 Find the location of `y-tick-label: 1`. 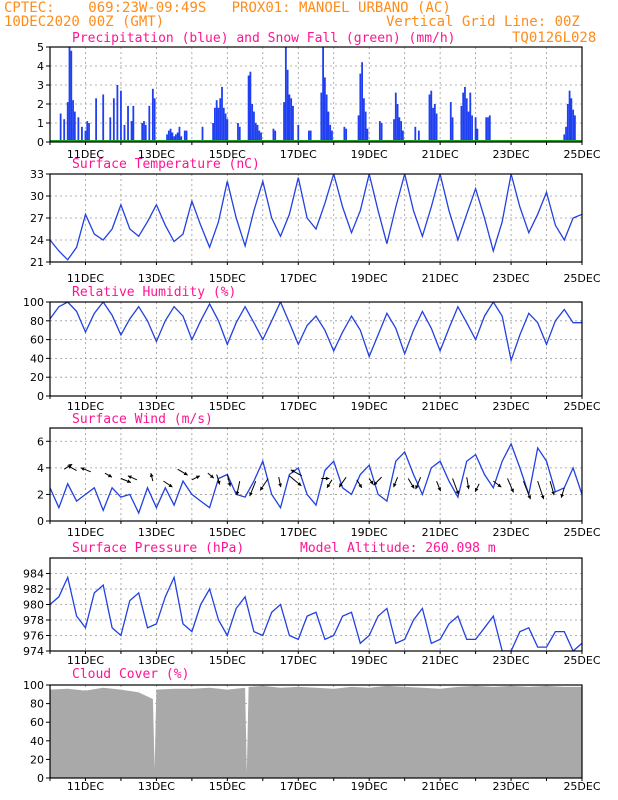

y-tick-label: 1 is located at coordinates (40, 123).